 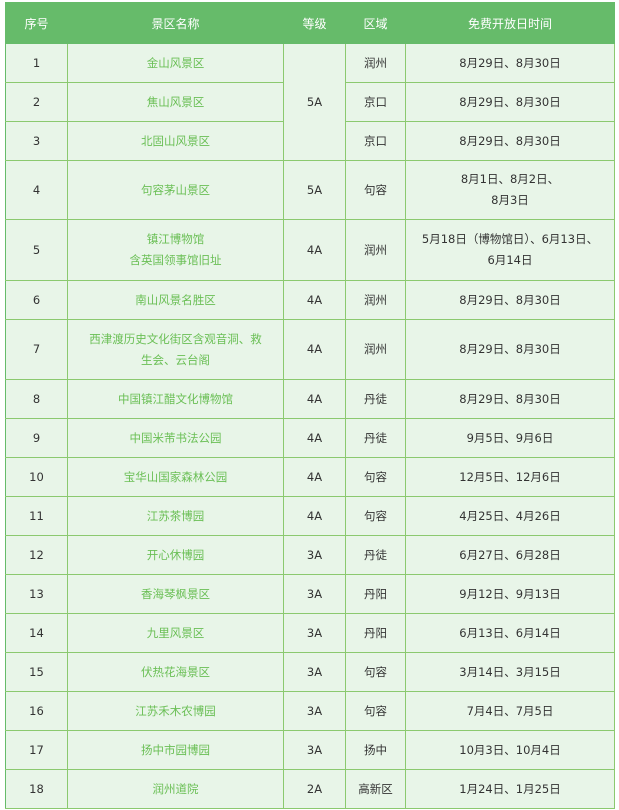 I want to click on row-number: 9, so click(x=36, y=438).